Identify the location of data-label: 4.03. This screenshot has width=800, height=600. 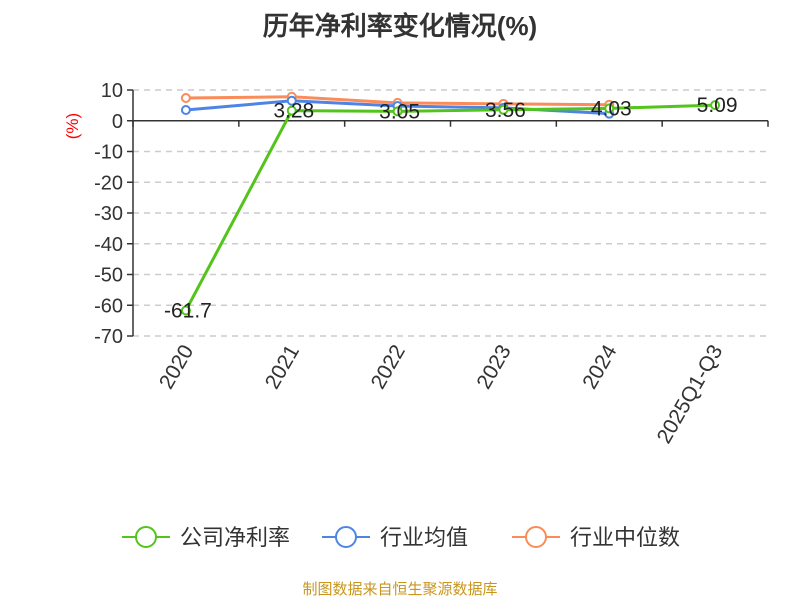
(611, 108).